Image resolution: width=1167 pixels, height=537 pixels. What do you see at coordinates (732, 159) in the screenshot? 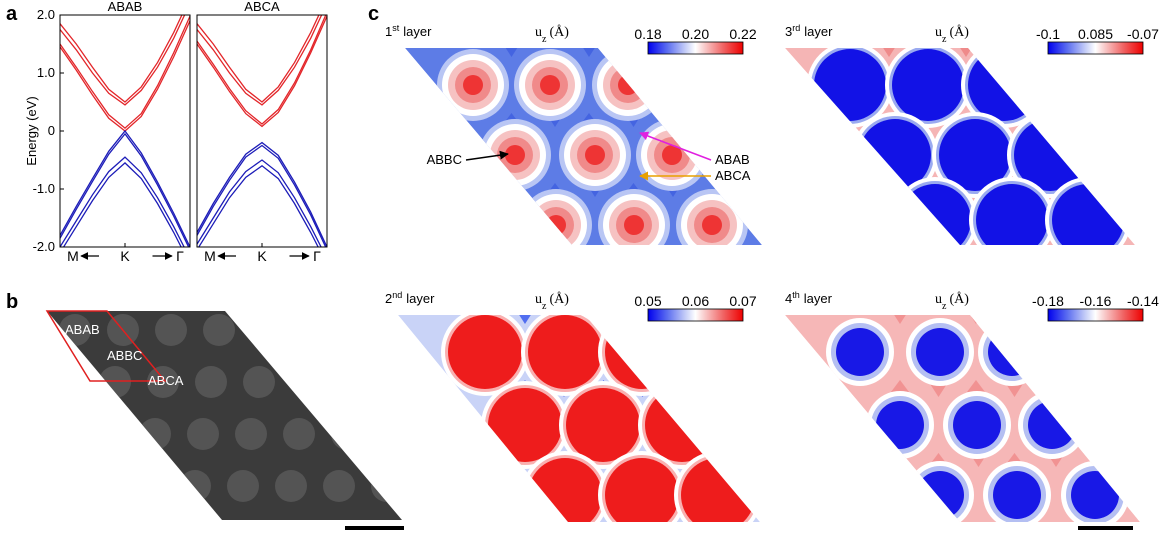
I see `annotation-label: ABAB` at bounding box center [732, 159].